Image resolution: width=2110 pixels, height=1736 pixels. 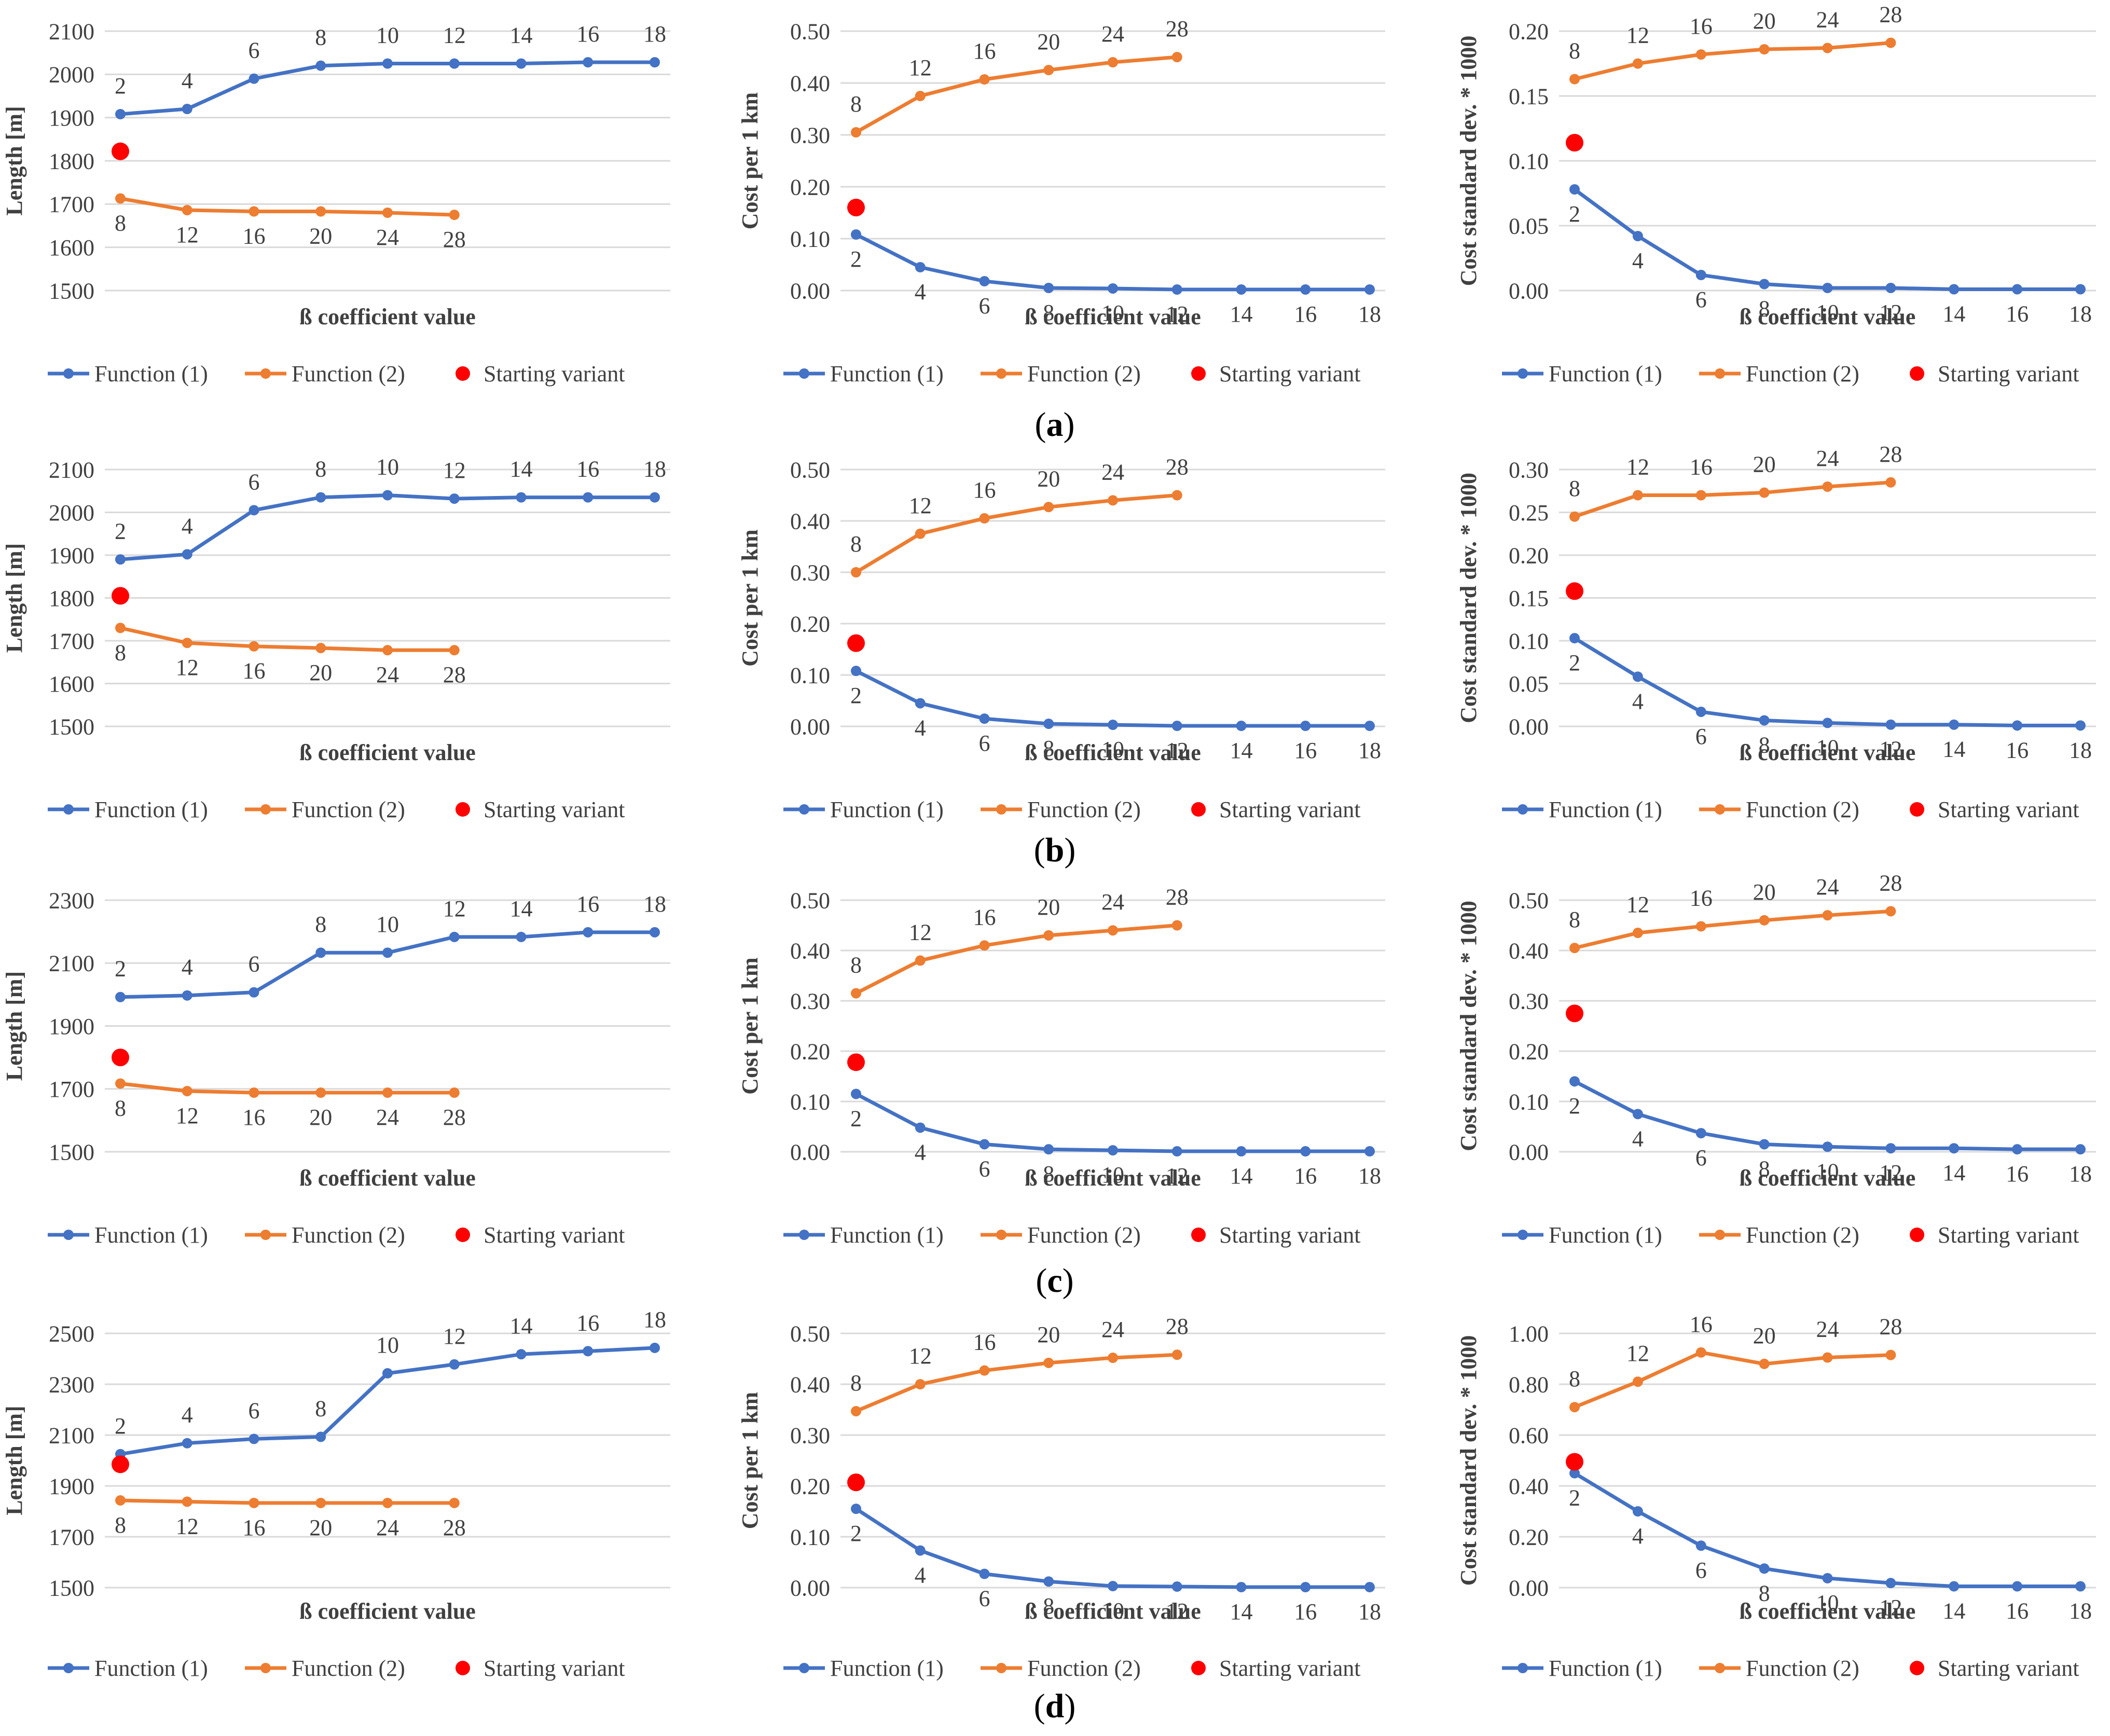 I want to click on row-label: (b), so click(x=1055, y=850).